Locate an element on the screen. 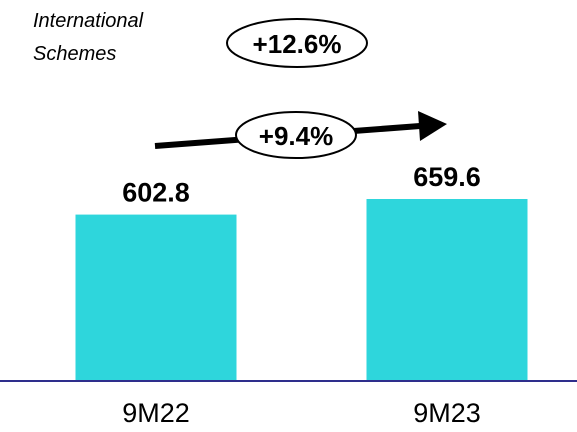  total-growth-label: +12.6% is located at coordinates (297, 44).